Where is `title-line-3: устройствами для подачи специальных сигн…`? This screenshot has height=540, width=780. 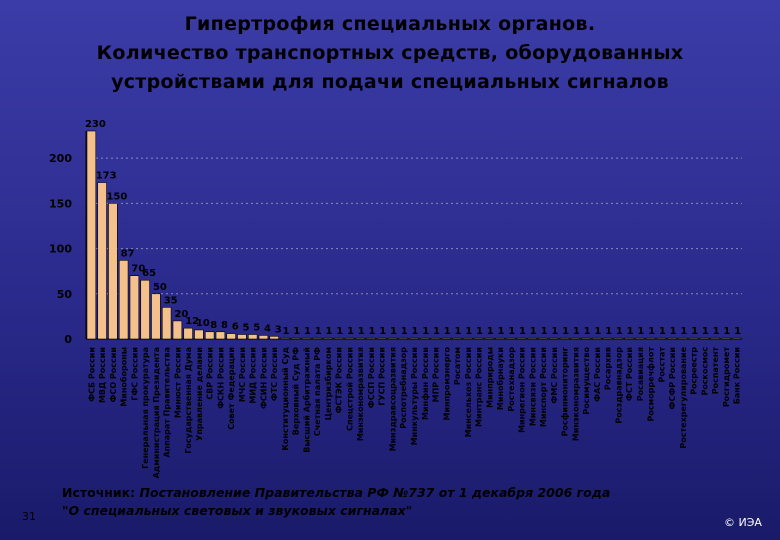
title-line-3: устройствами для подачи специальных сигн… is located at coordinates (390, 82).